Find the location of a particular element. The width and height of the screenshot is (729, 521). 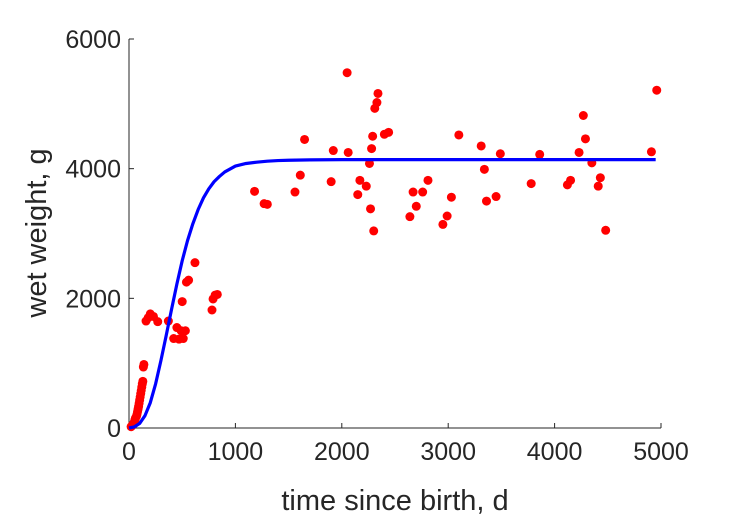

y-tick-label: 4000 is located at coordinates (93, 170).